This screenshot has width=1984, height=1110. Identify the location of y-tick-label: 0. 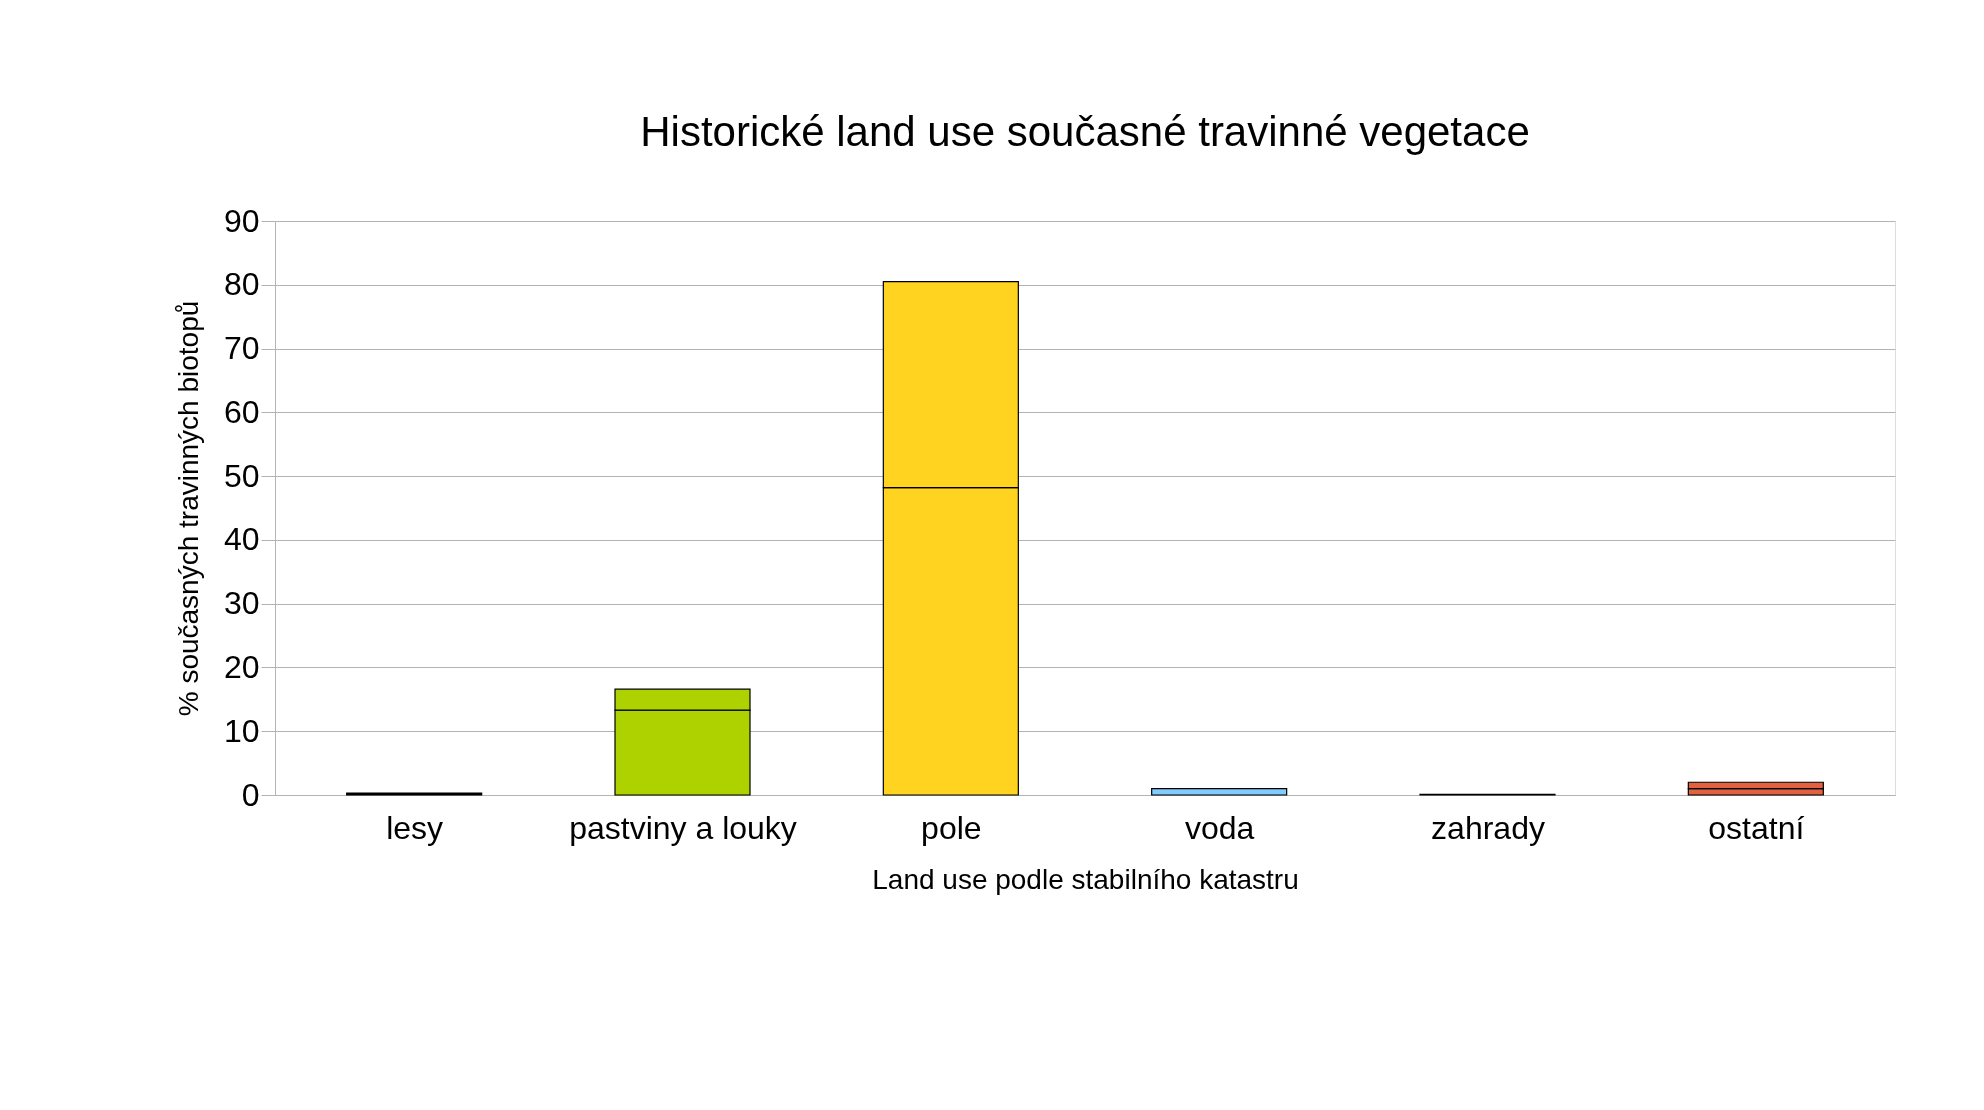
(250, 794).